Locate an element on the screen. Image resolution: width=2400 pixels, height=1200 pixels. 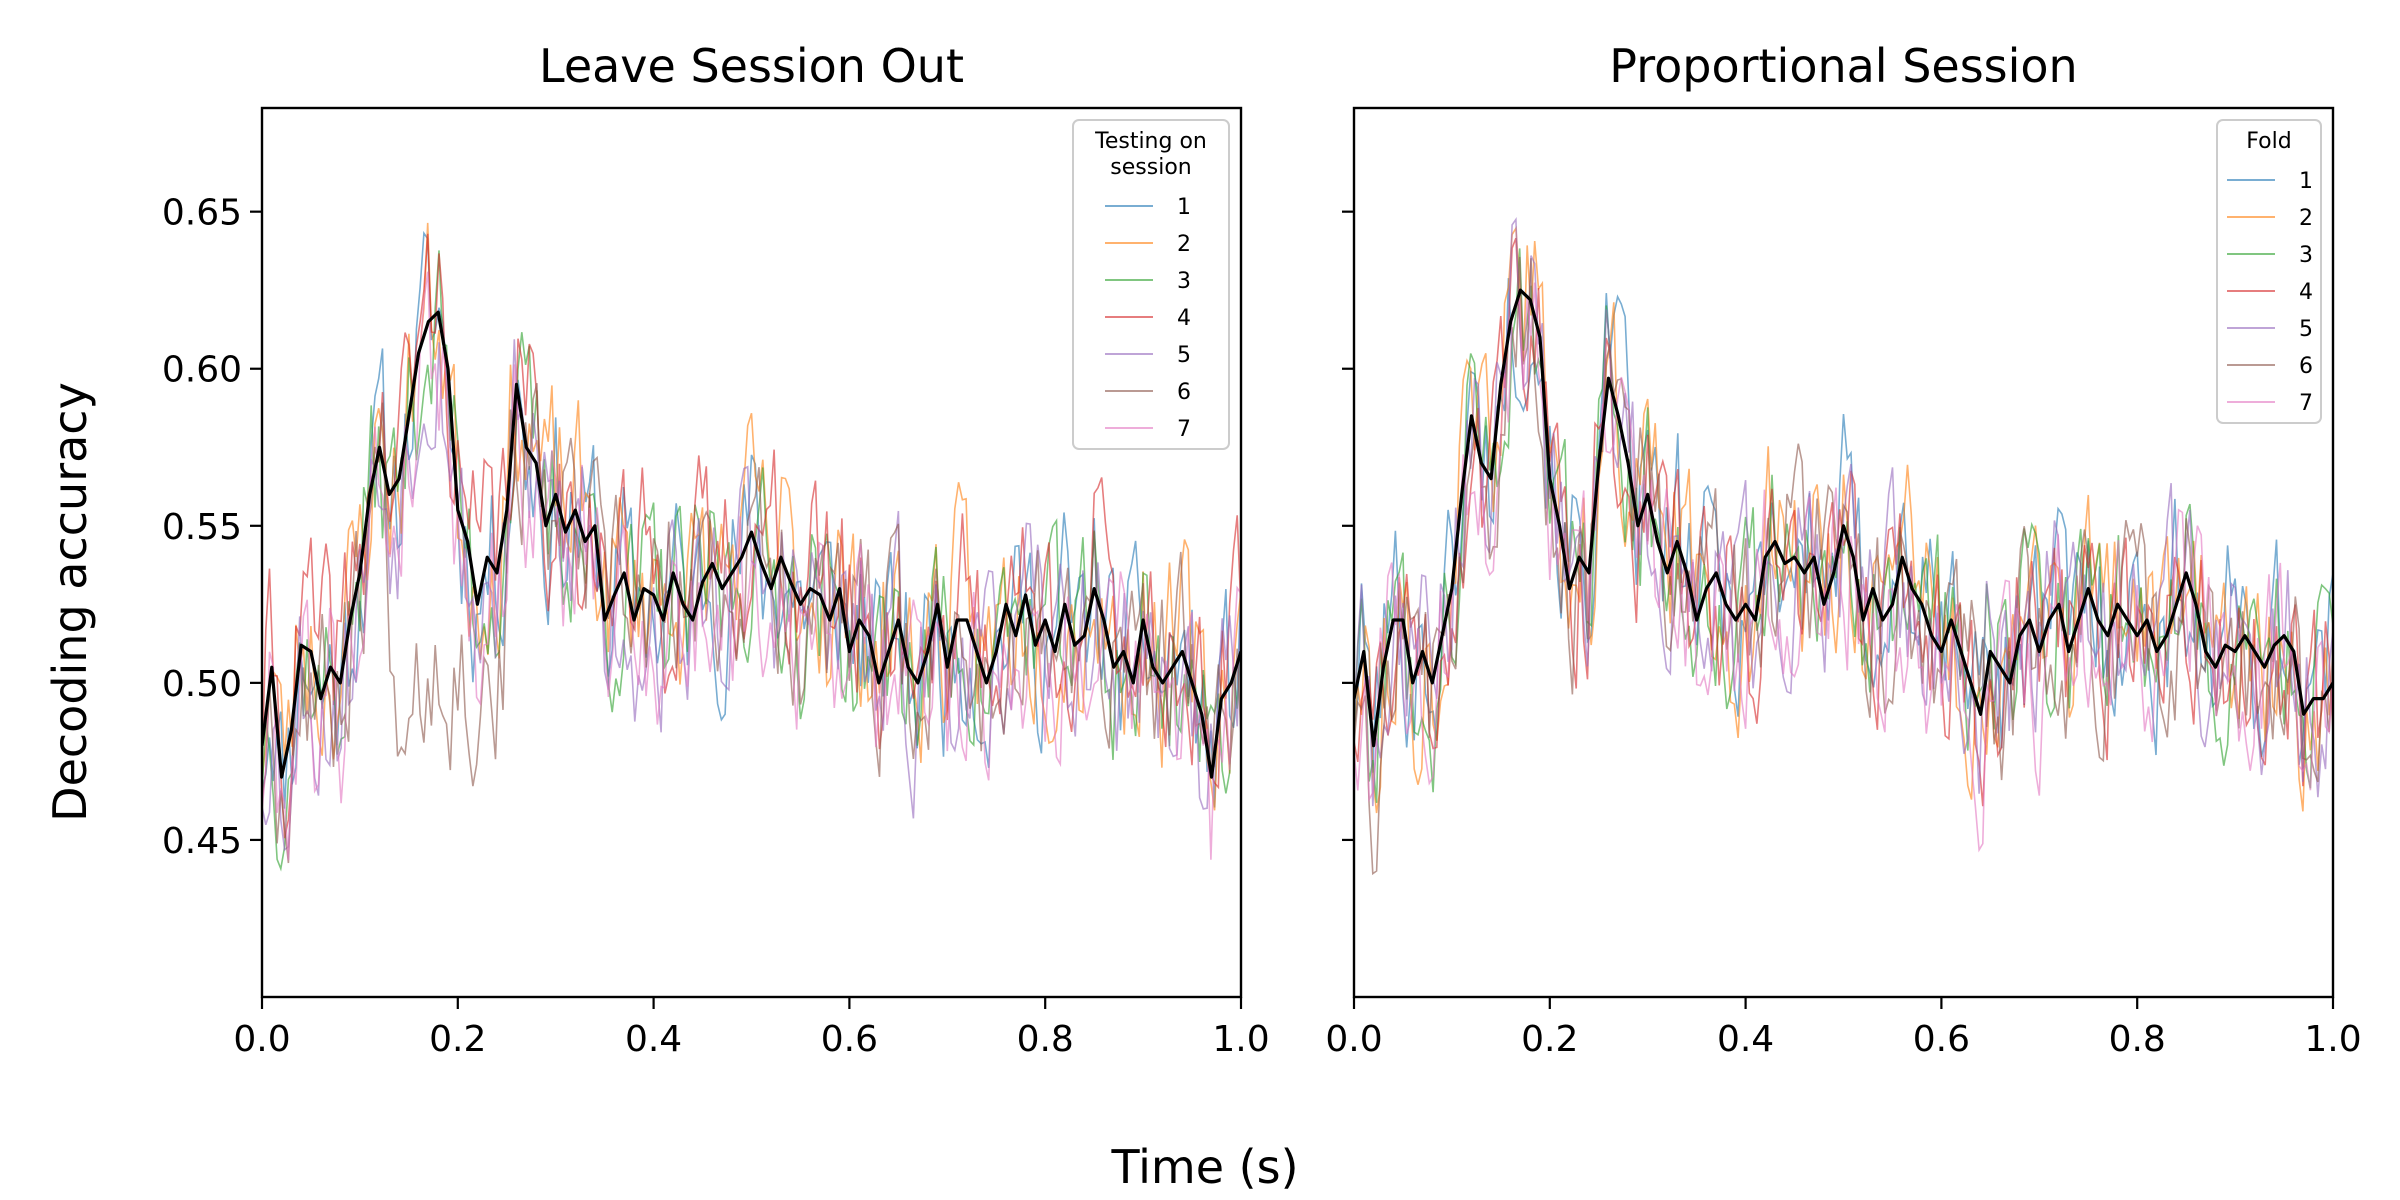
figure-ylabel: Decoding accuracy is located at coordinates (70, 602).